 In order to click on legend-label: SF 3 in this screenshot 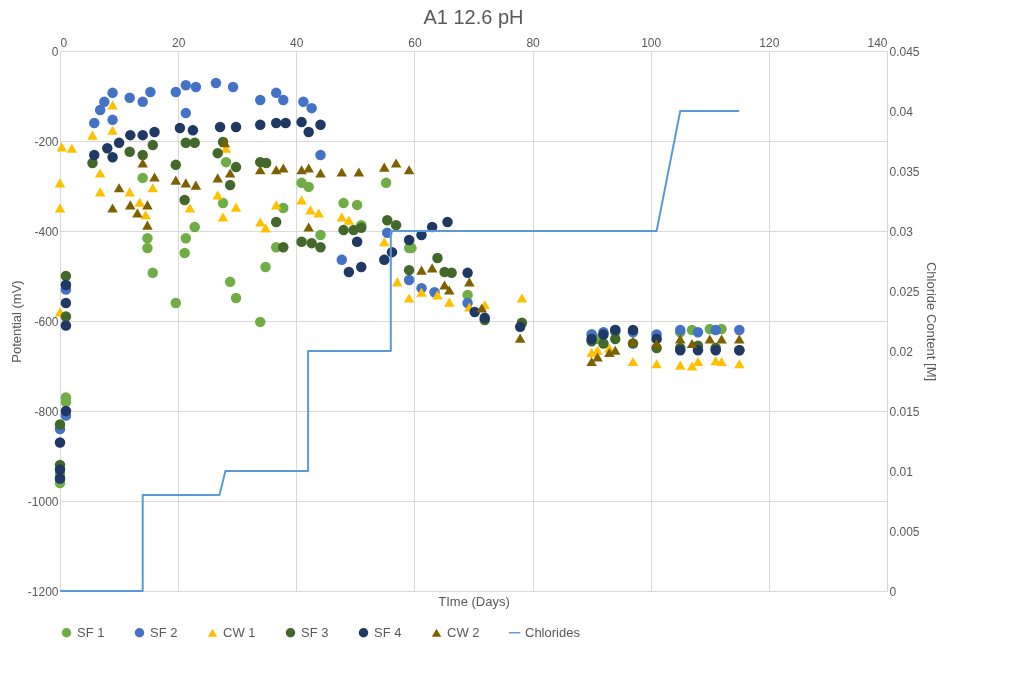, I will do `click(315, 632)`.